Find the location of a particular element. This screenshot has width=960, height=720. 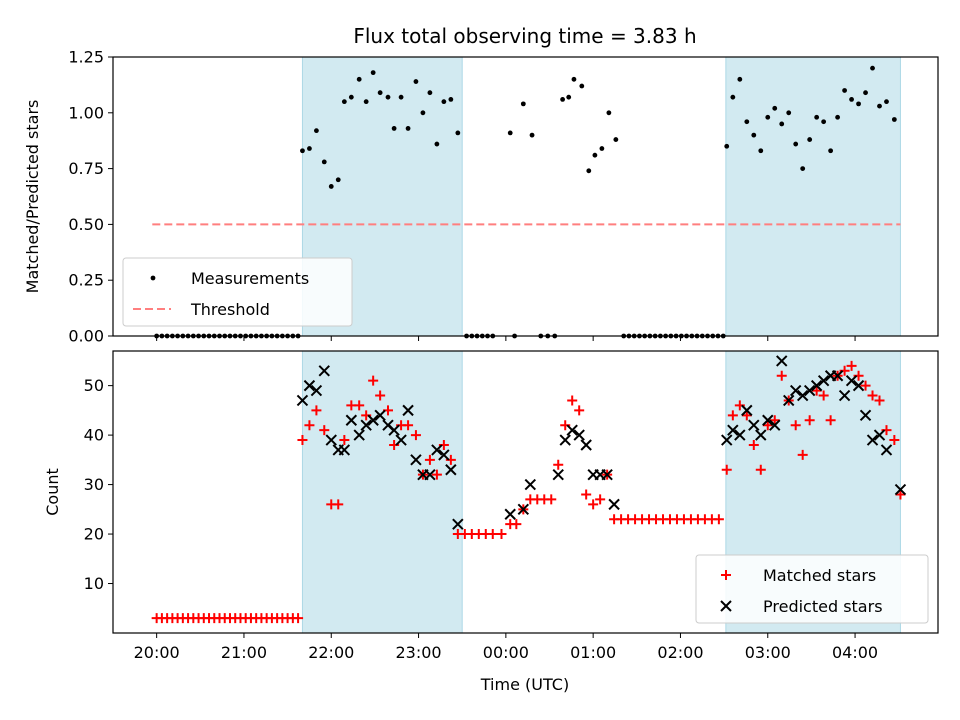

y-axis-label: Matched/Predicted stars is located at coordinates (32, 197).